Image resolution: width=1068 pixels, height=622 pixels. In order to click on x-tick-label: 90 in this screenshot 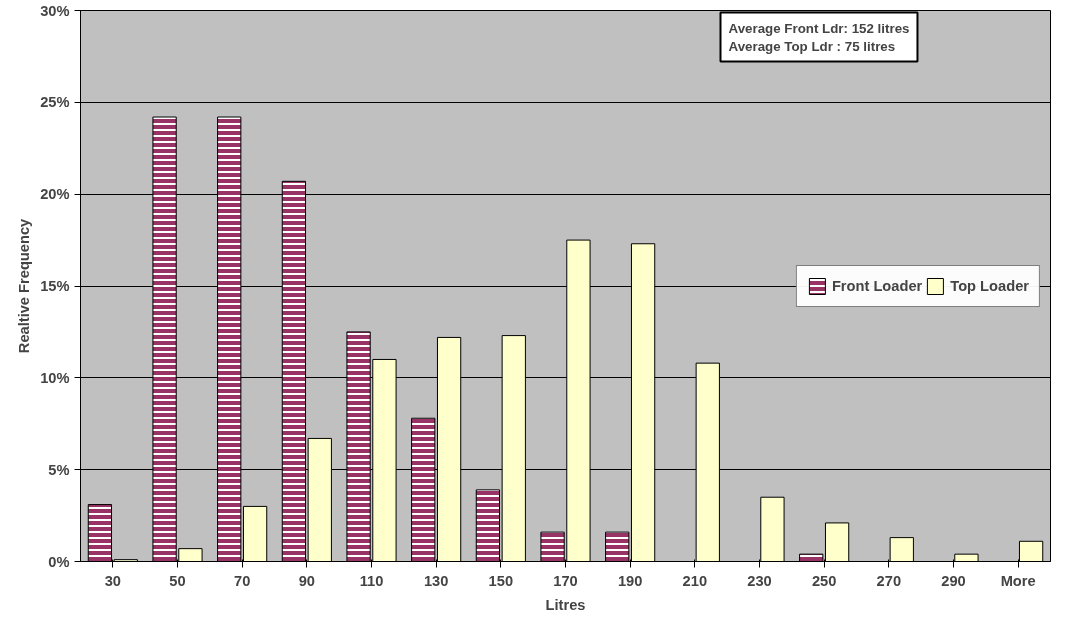, I will do `click(306, 580)`.